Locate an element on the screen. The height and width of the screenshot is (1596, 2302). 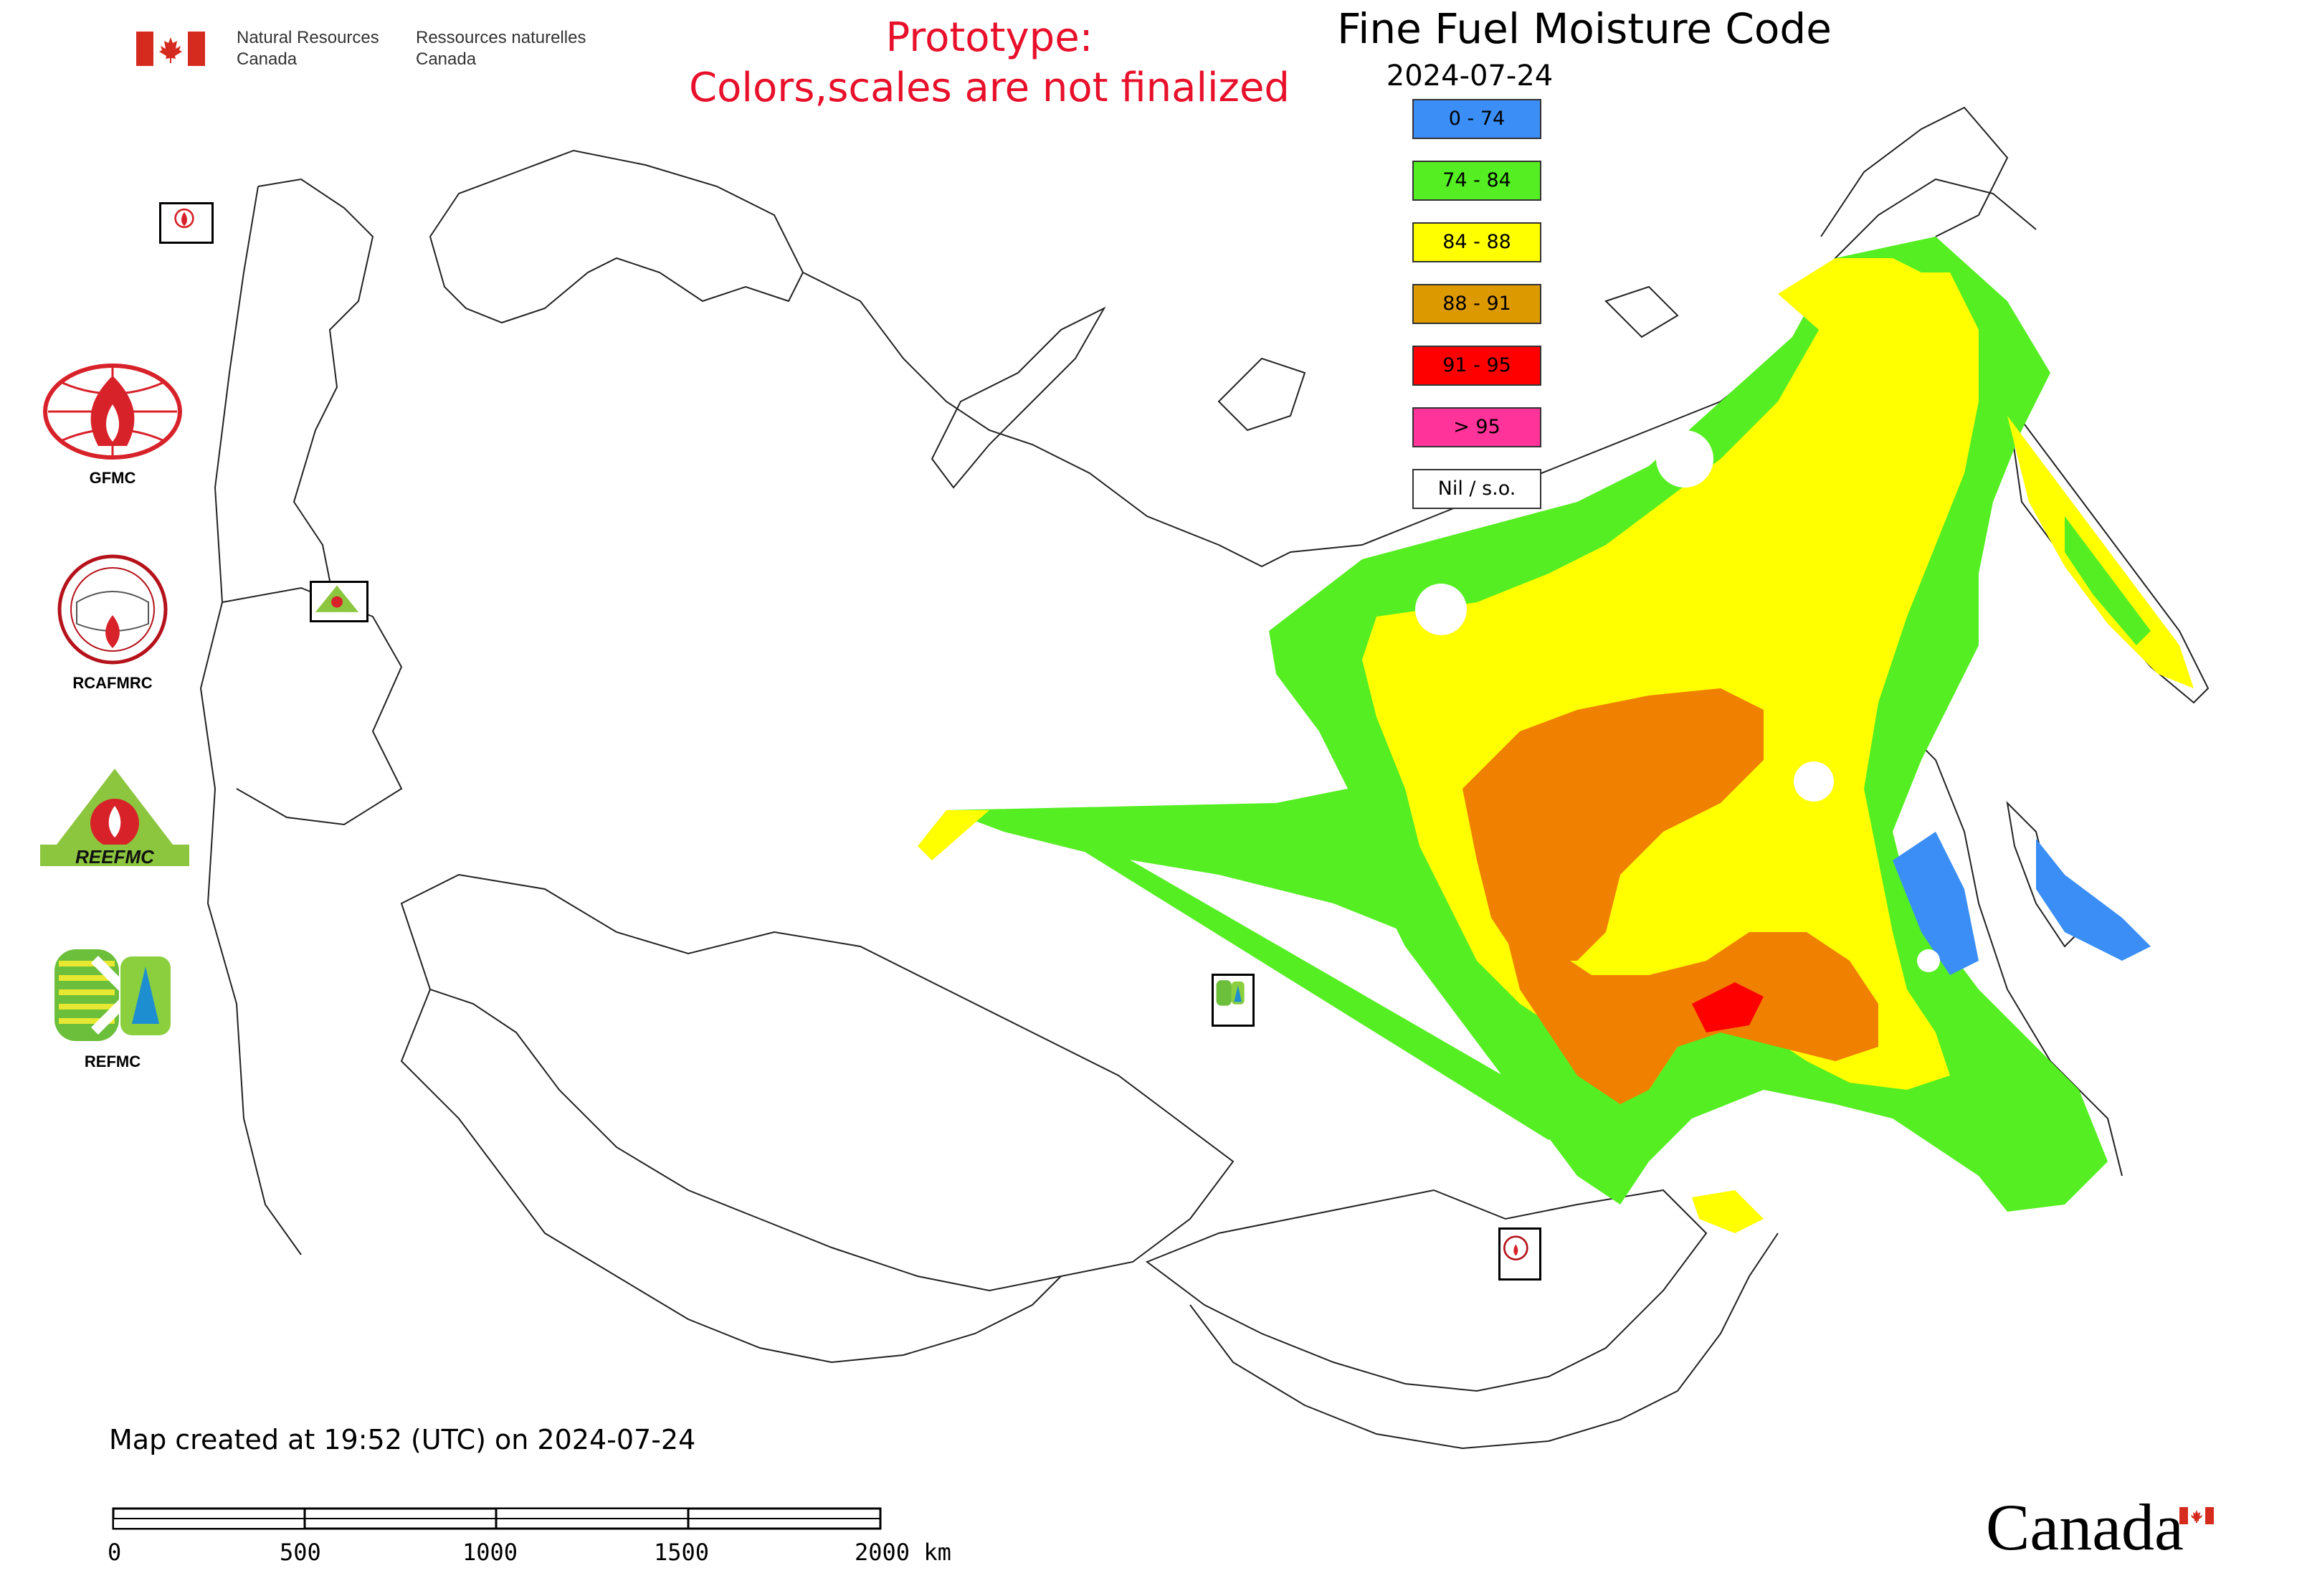
kazakhstan-outline is located at coordinates (818, 1082).